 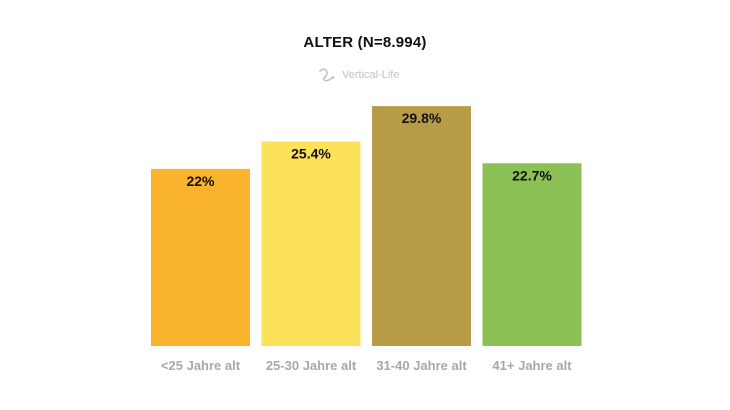 I want to click on bar-value-label: 25.4%, so click(x=311, y=154).